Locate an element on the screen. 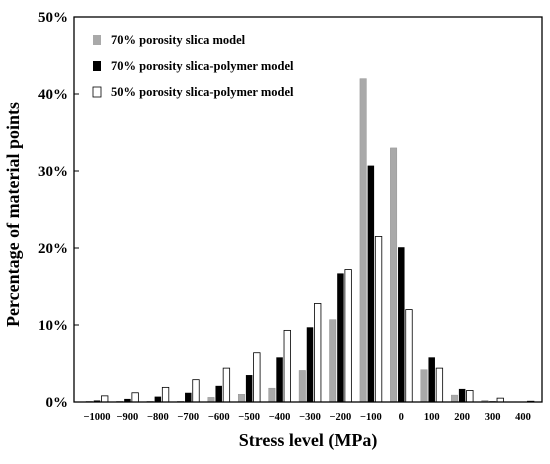 This screenshot has width=550, height=464. y-tick-label: 40% is located at coordinates (53, 95).